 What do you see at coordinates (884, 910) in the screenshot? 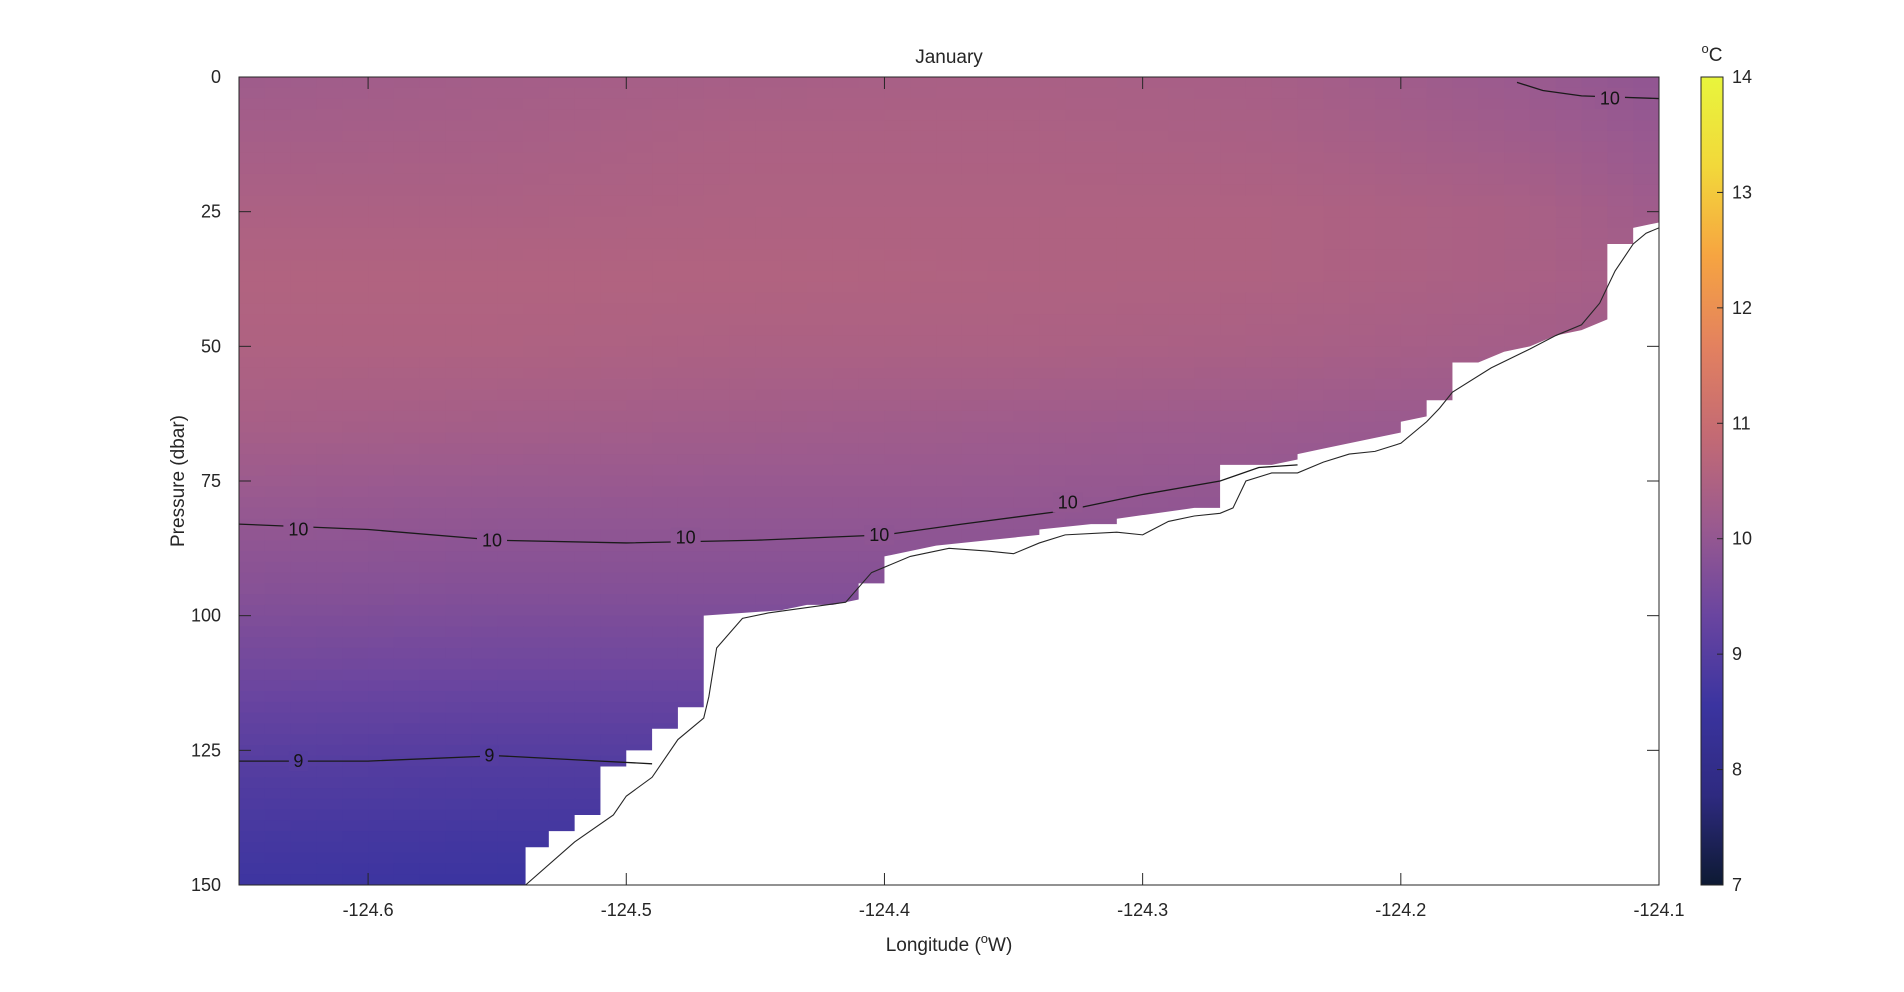
I see `x-tick-label: -124.4` at bounding box center [884, 910].